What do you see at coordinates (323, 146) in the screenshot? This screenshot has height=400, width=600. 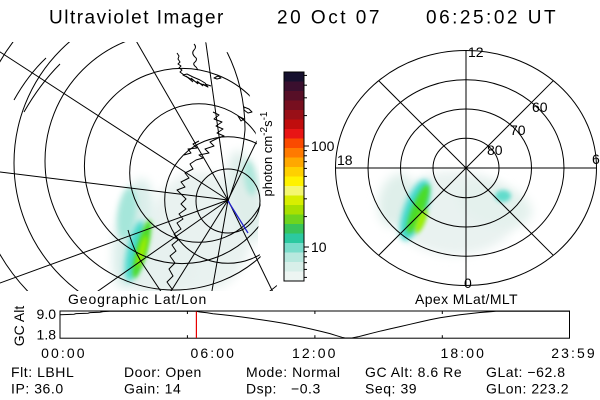 I see `svg-text: 100` at bounding box center [323, 146].